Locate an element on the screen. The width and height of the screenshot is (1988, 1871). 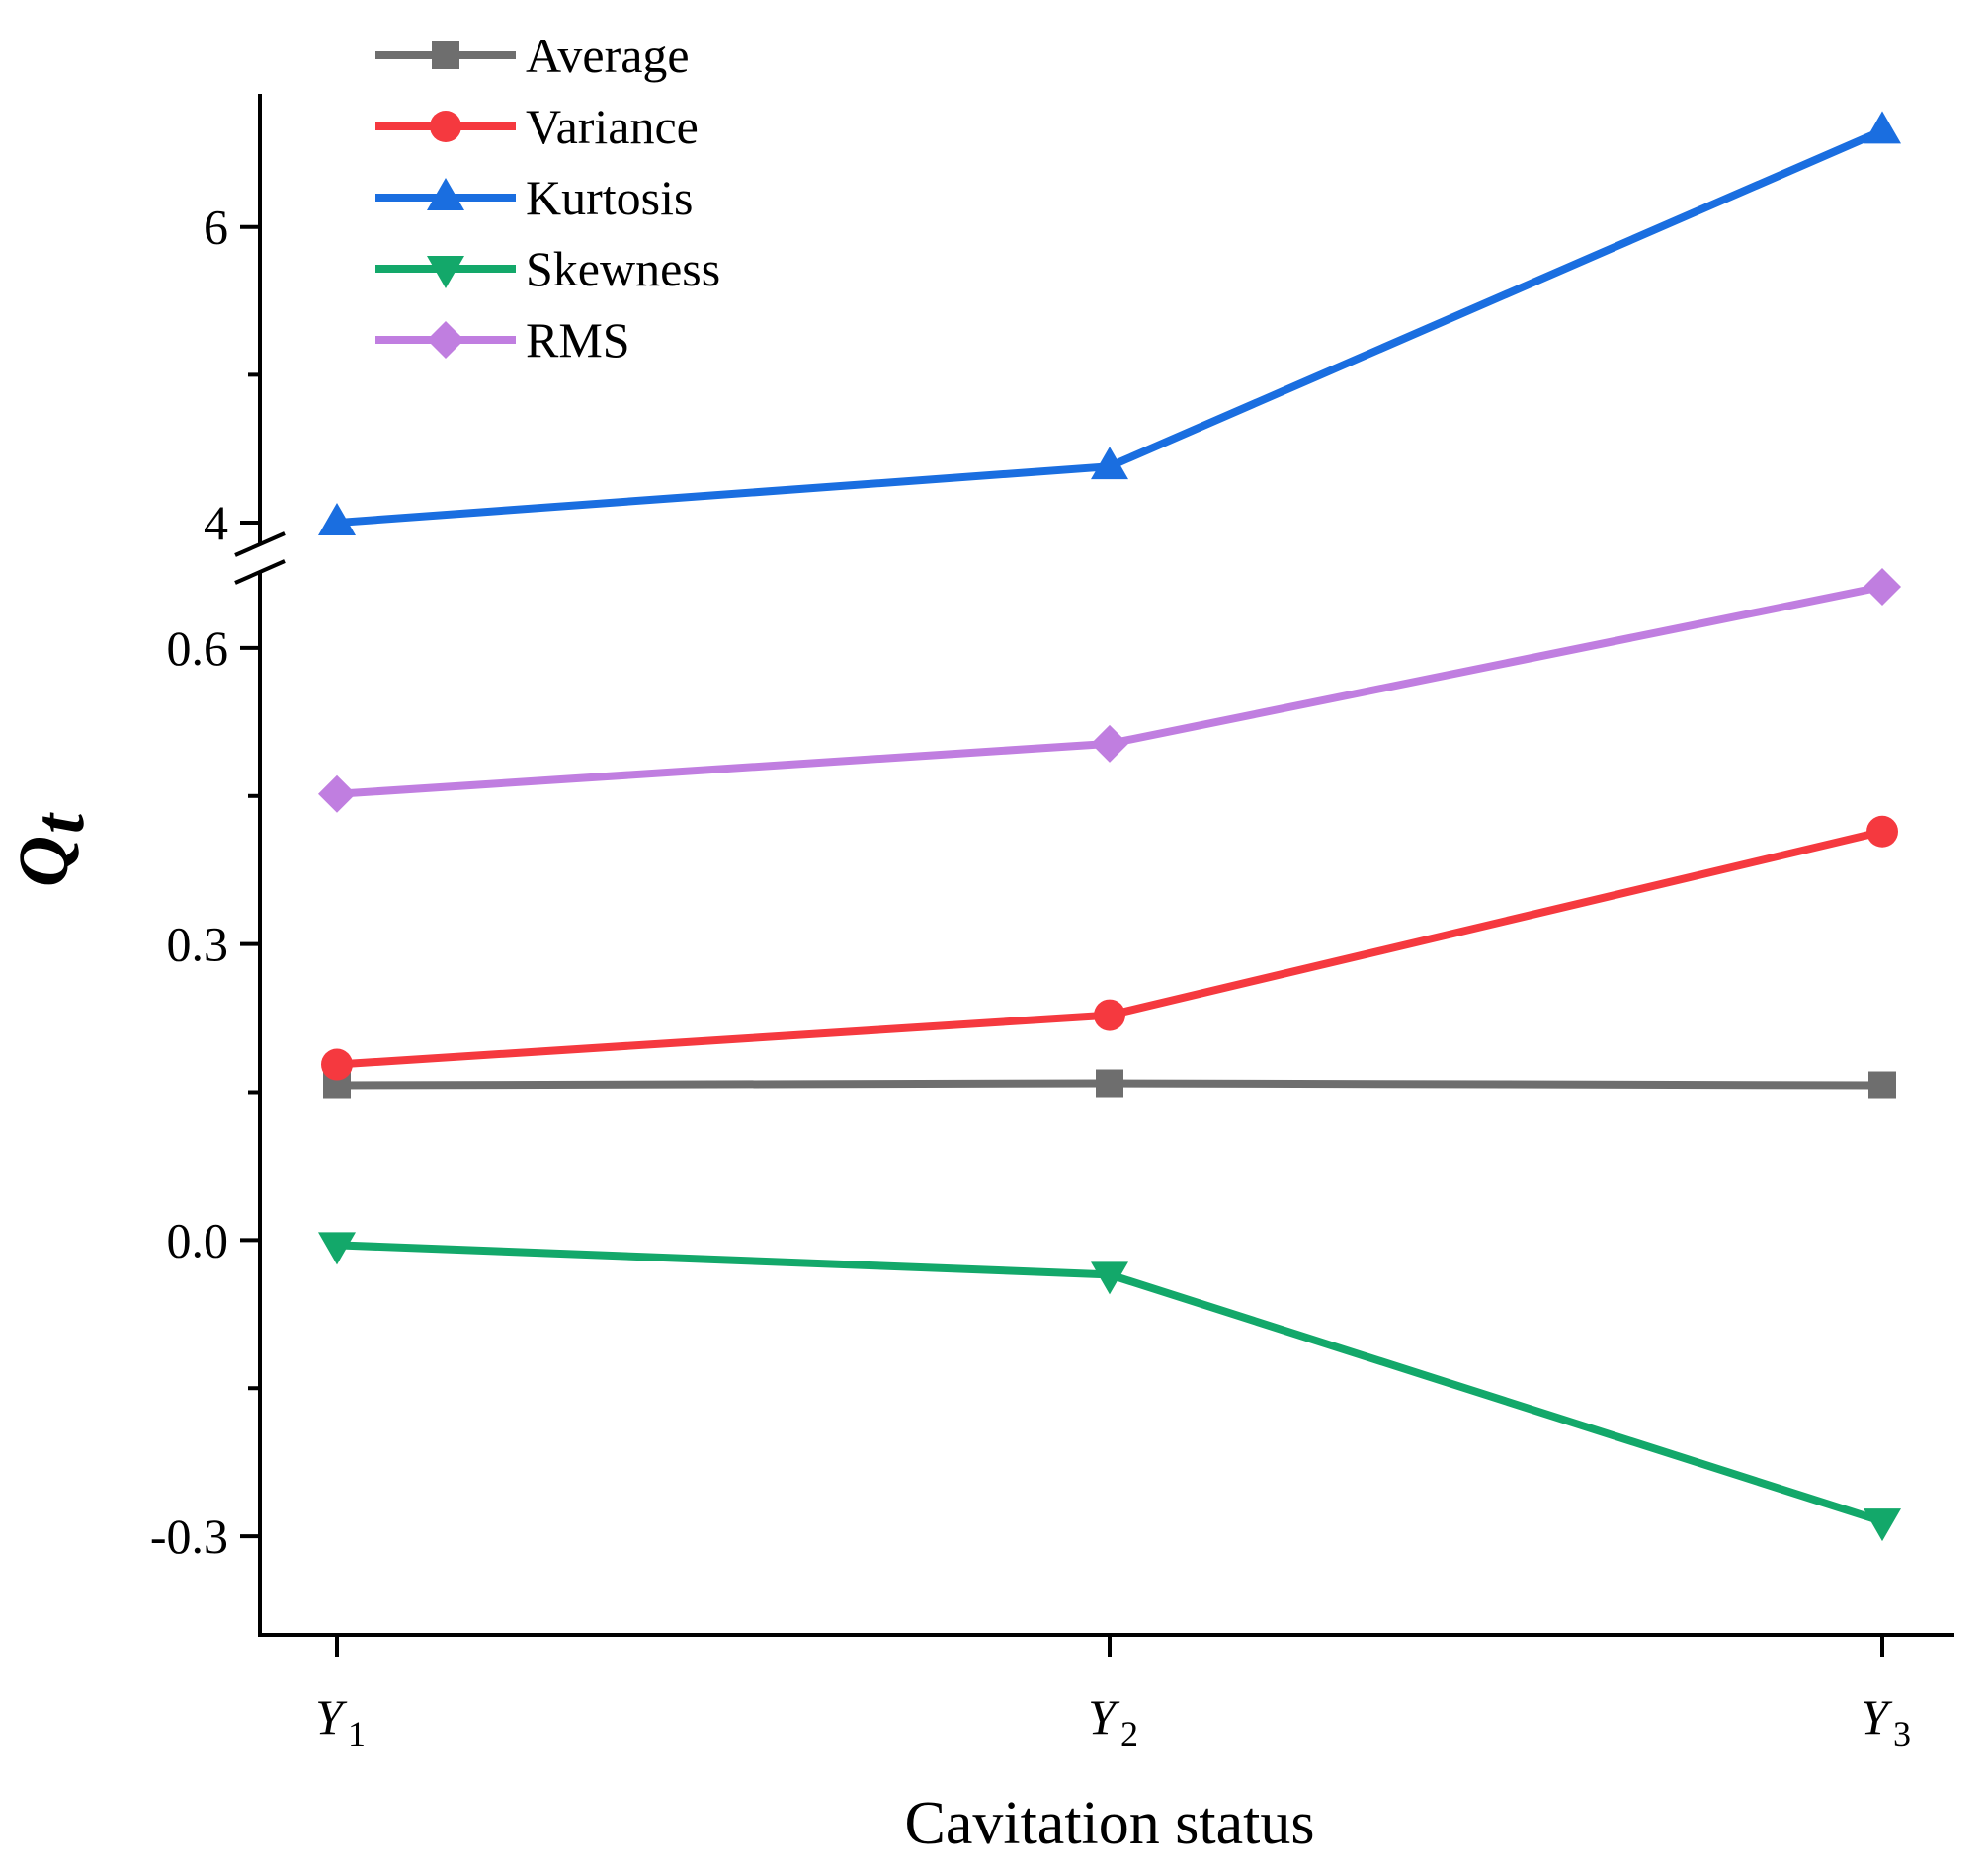
legend-label: Skewness is located at coordinates (623, 268).